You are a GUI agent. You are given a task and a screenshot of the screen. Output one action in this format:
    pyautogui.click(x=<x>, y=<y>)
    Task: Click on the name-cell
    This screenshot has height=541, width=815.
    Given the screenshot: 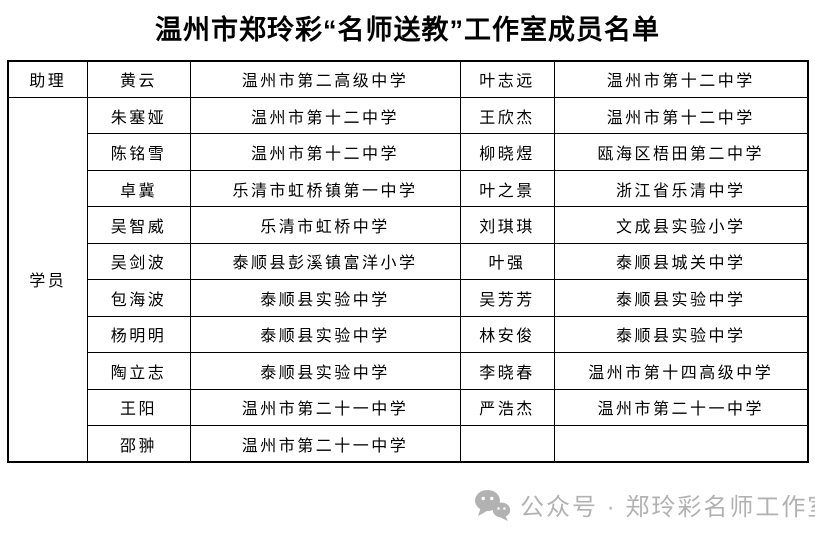 What is the action you would take?
    pyautogui.click(x=507, y=444)
    